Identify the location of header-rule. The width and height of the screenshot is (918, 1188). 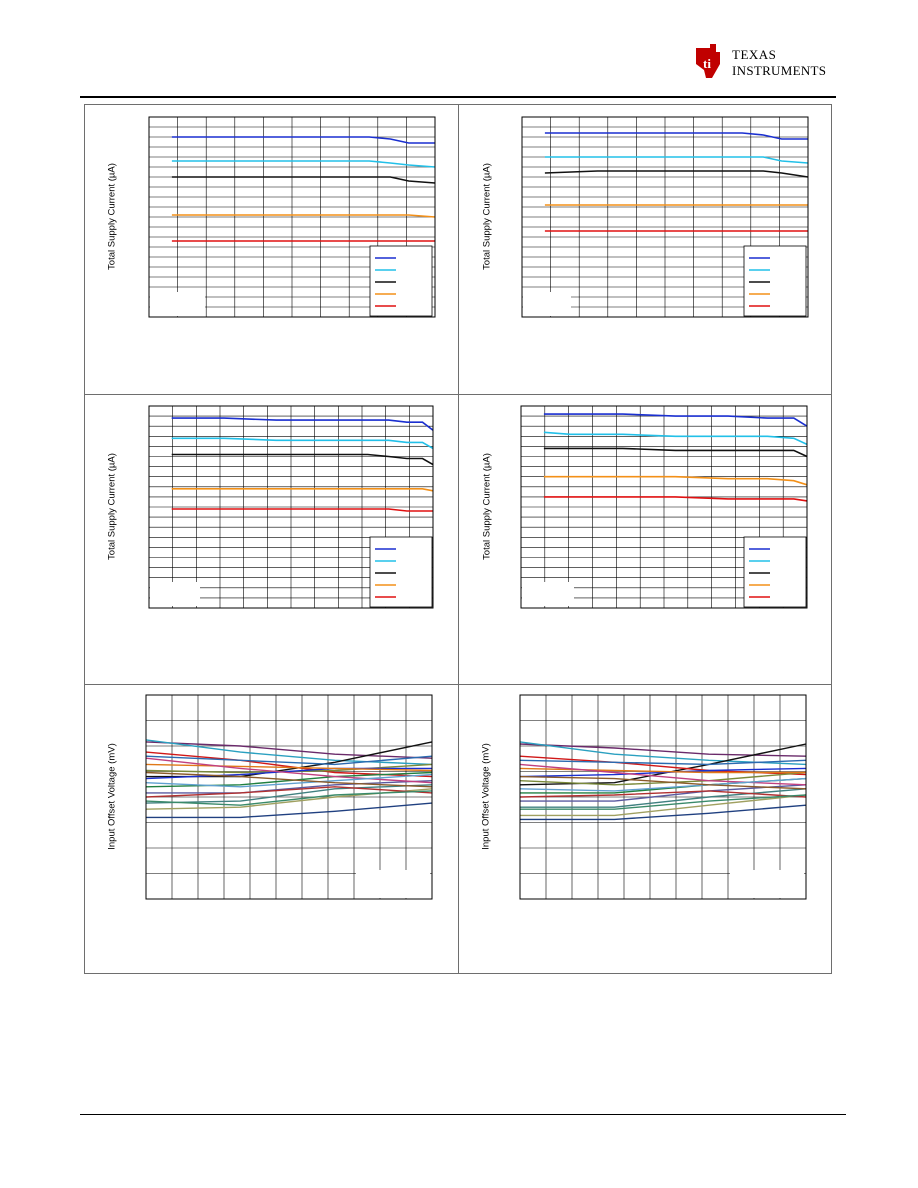
(458, 97).